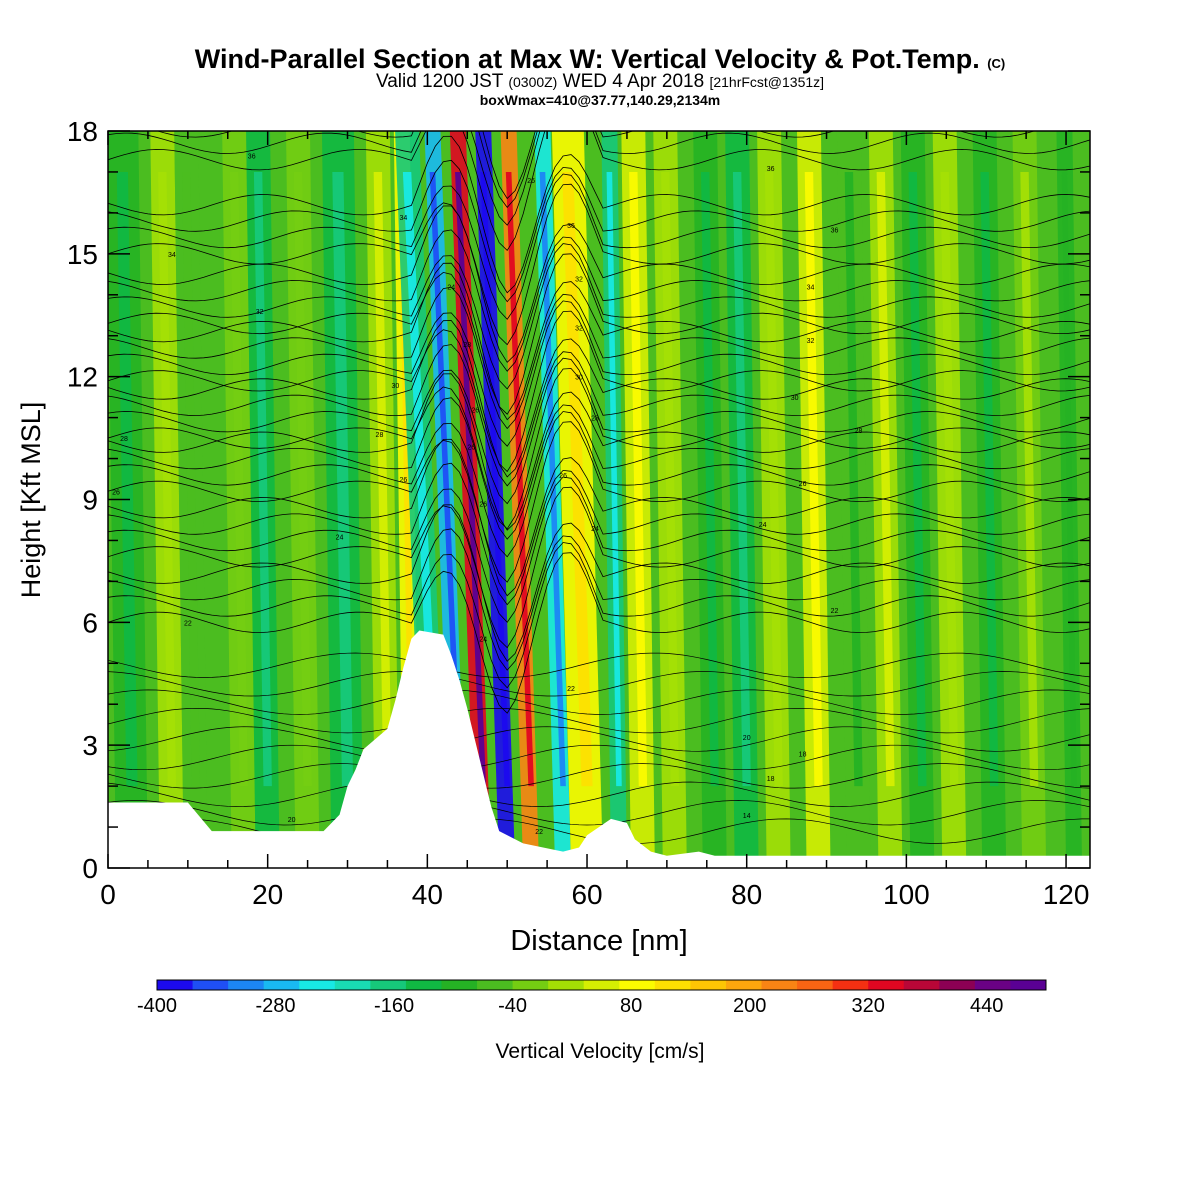 This screenshot has height=1200, width=1200. Describe the element at coordinates (82, 377) in the screenshot. I see `y-tick-label: 12` at that location.